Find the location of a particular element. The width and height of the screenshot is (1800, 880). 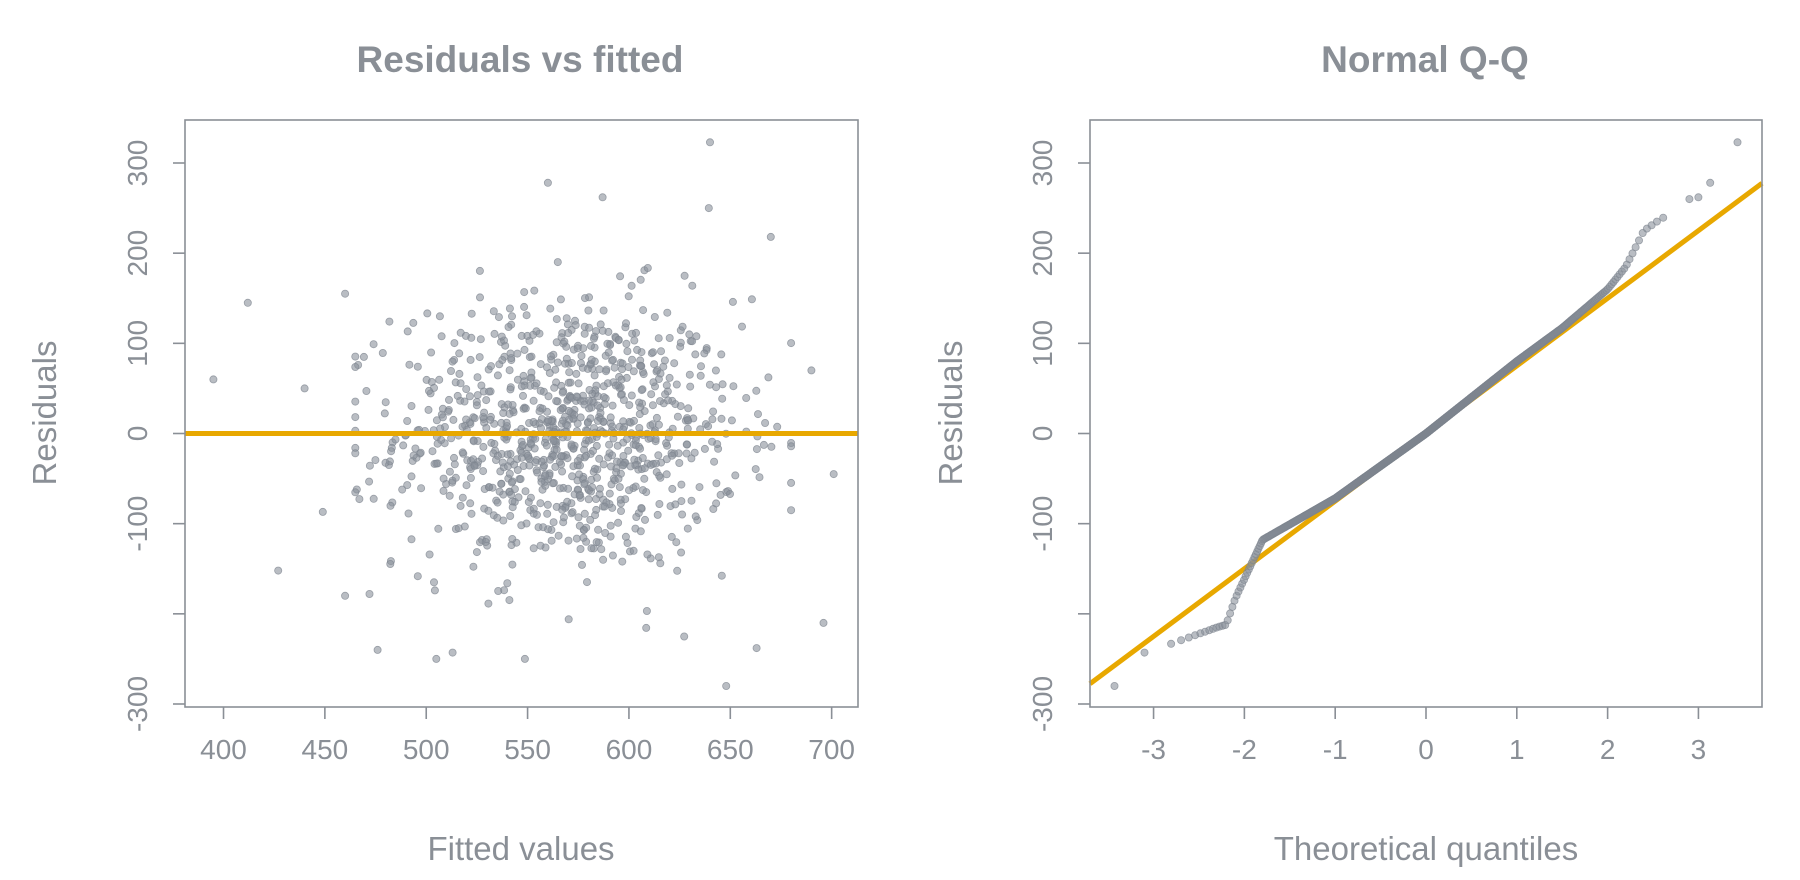

x-tick-label: 400 is located at coordinates (223, 749).